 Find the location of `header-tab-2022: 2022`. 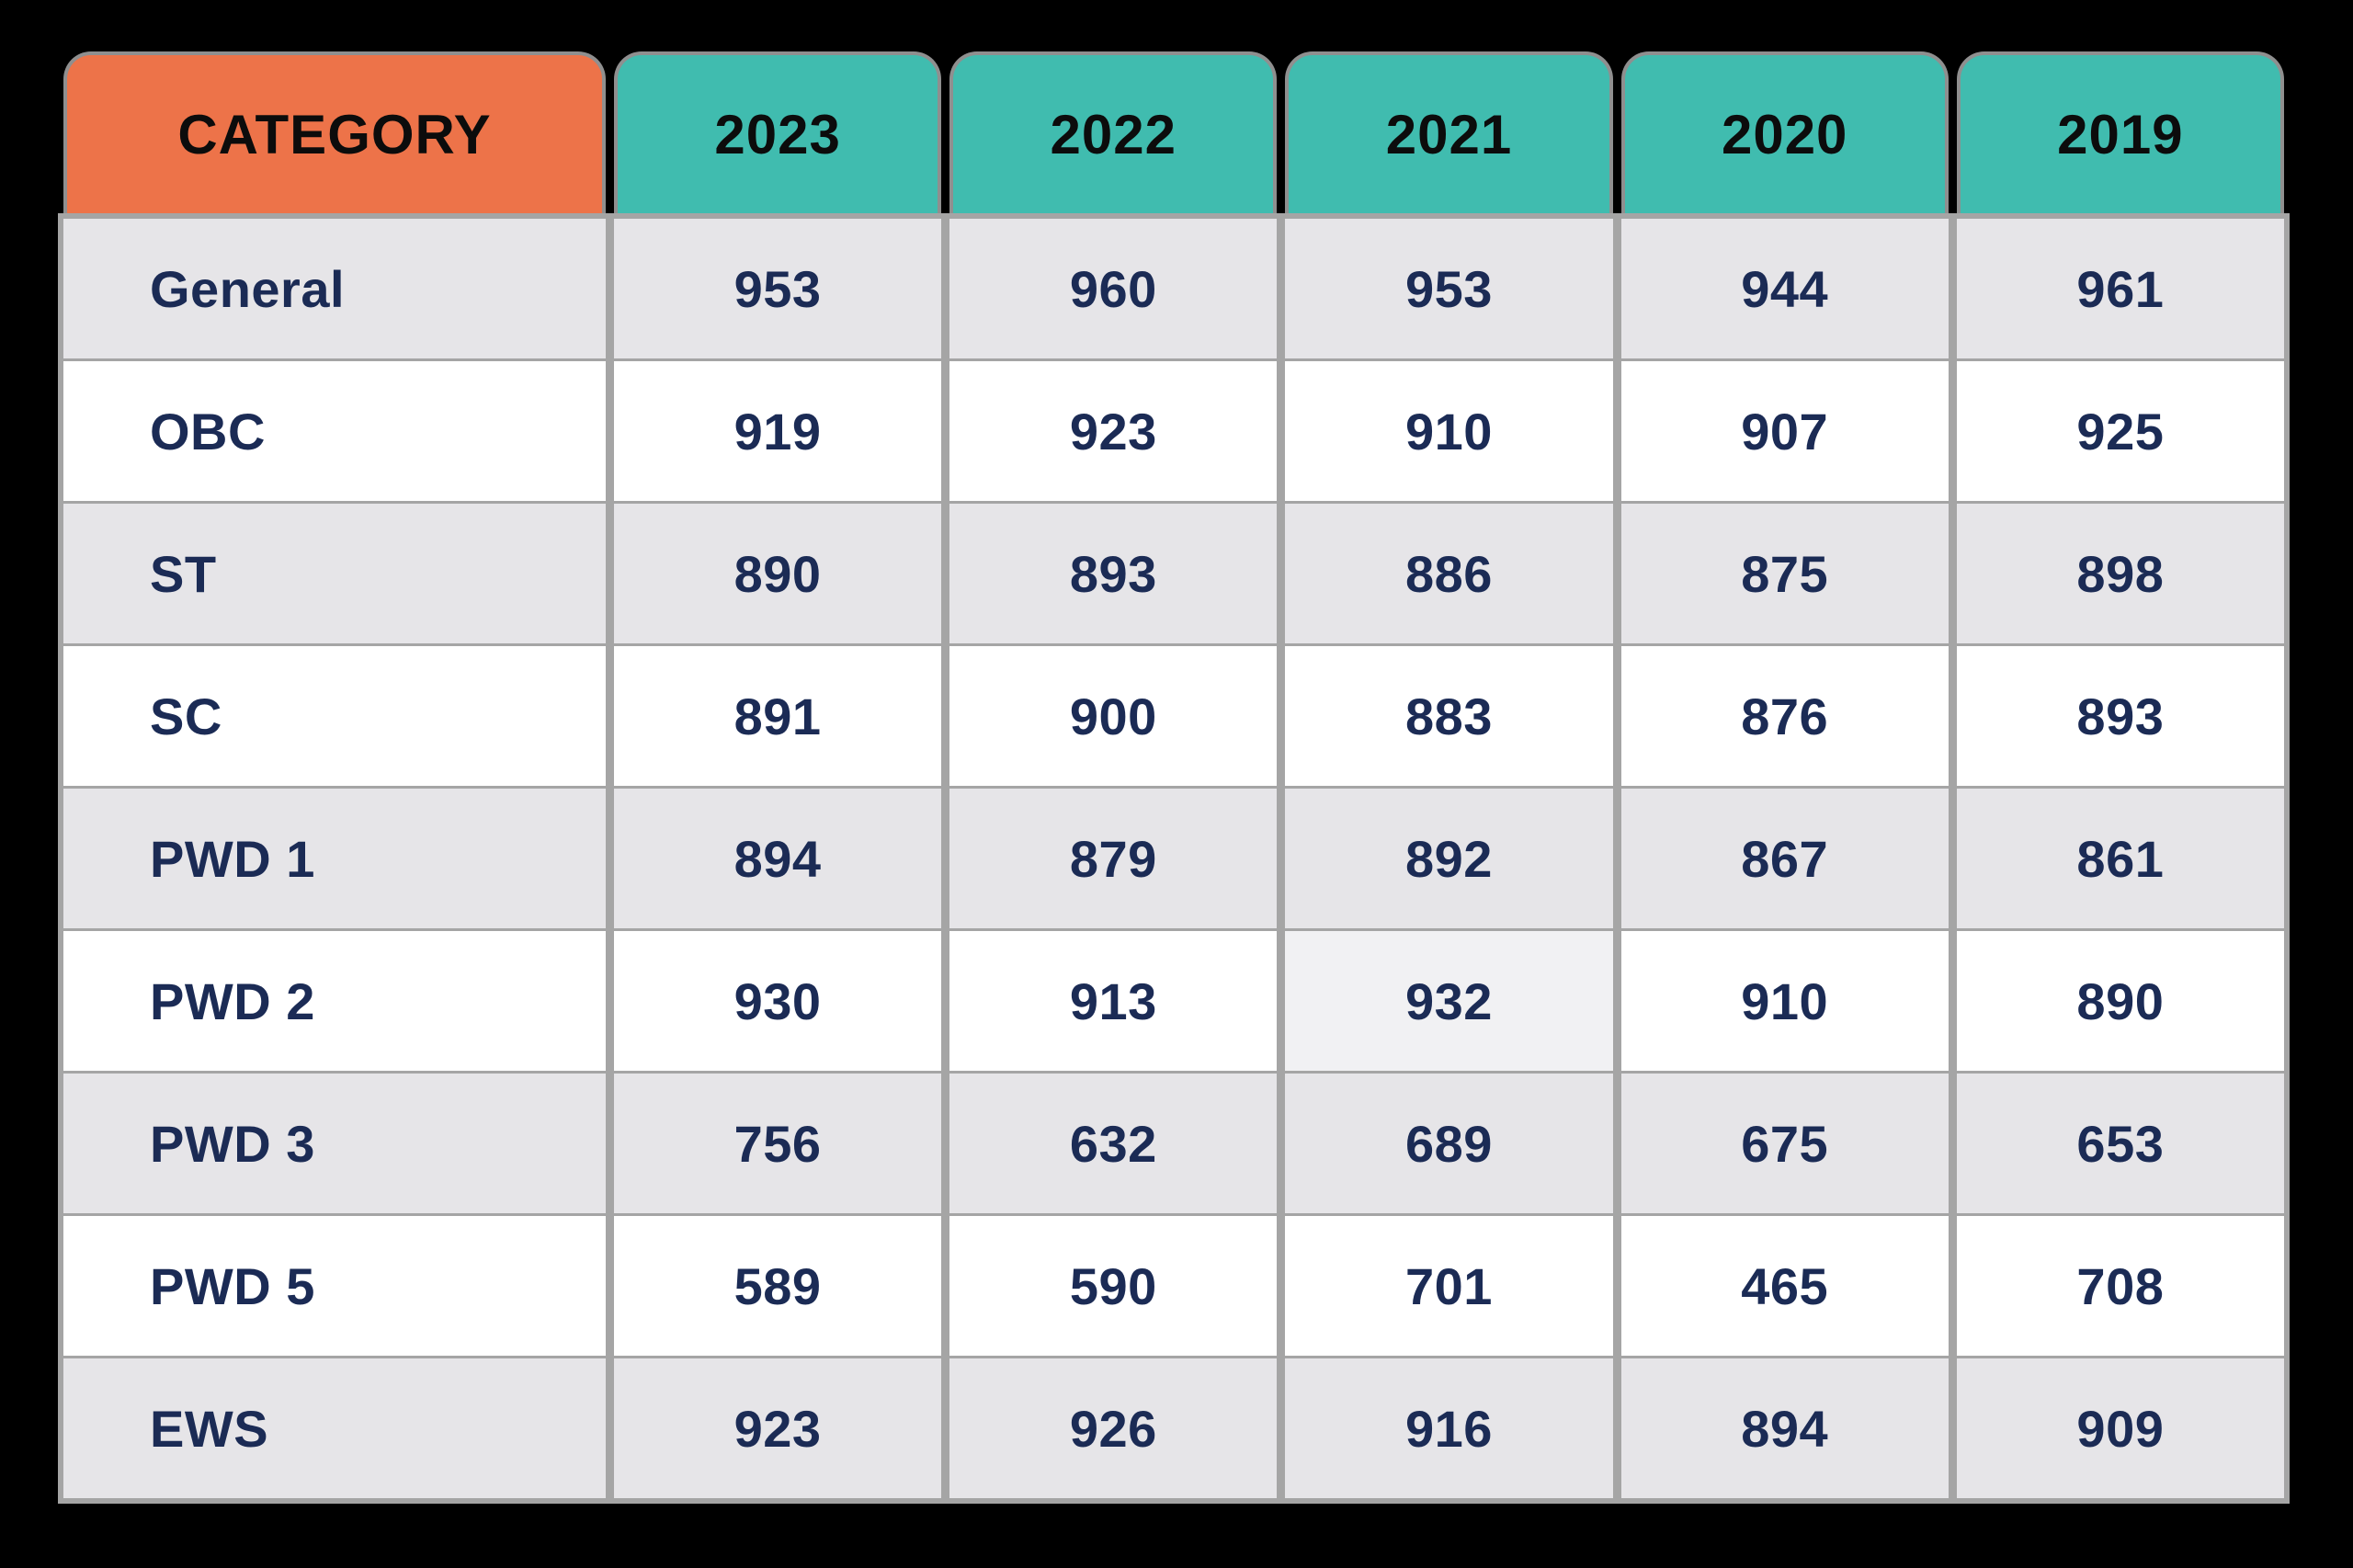

header-tab-2022: 2022 is located at coordinates (1113, 132).